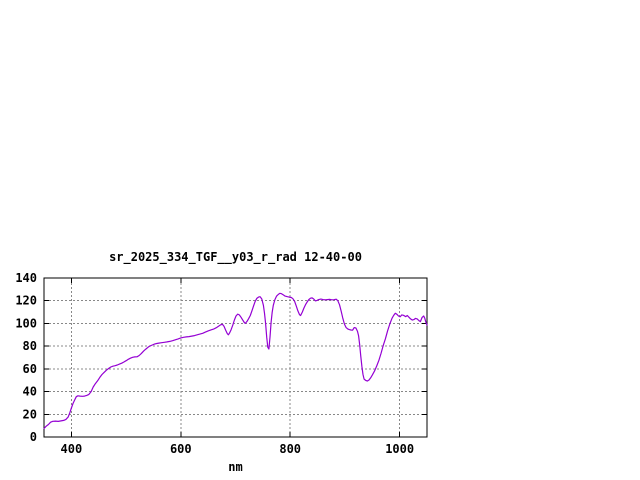  I want to click on y-tick-label: 20, so click(30, 414).